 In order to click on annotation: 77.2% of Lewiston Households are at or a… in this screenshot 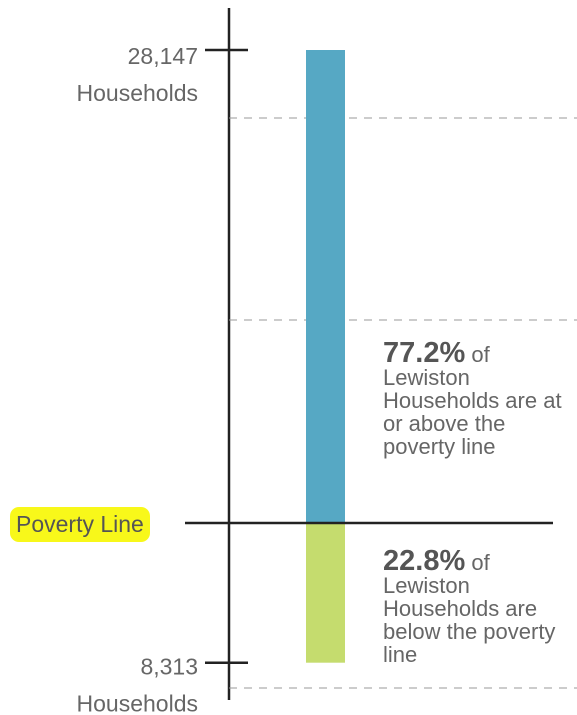, I will do `click(473, 399)`.